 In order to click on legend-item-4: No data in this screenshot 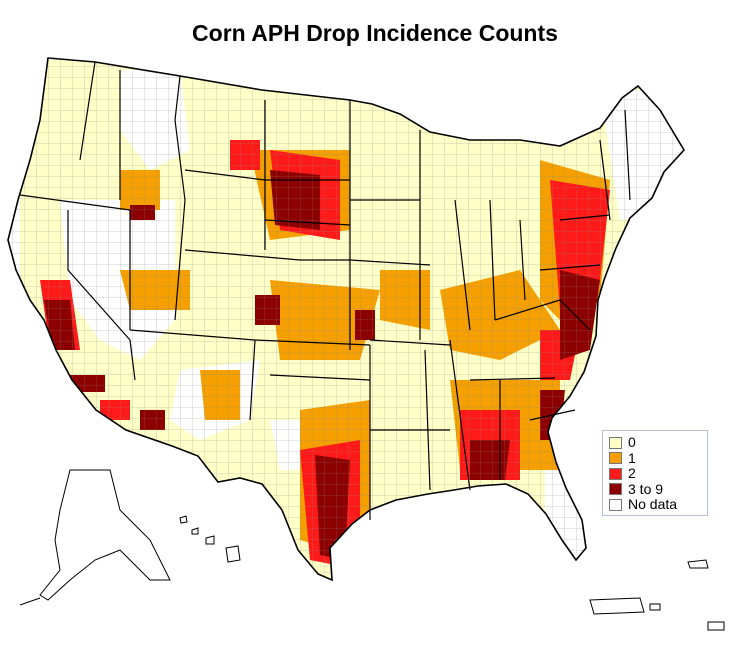, I will do `click(658, 505)`.